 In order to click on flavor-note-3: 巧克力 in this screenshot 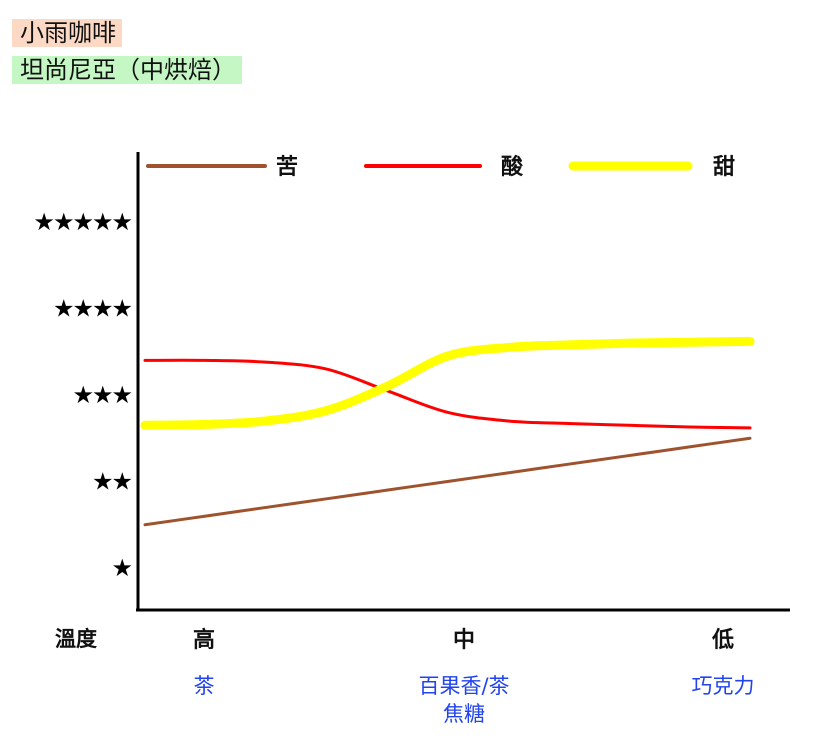, I will do `click(723, 686)`.